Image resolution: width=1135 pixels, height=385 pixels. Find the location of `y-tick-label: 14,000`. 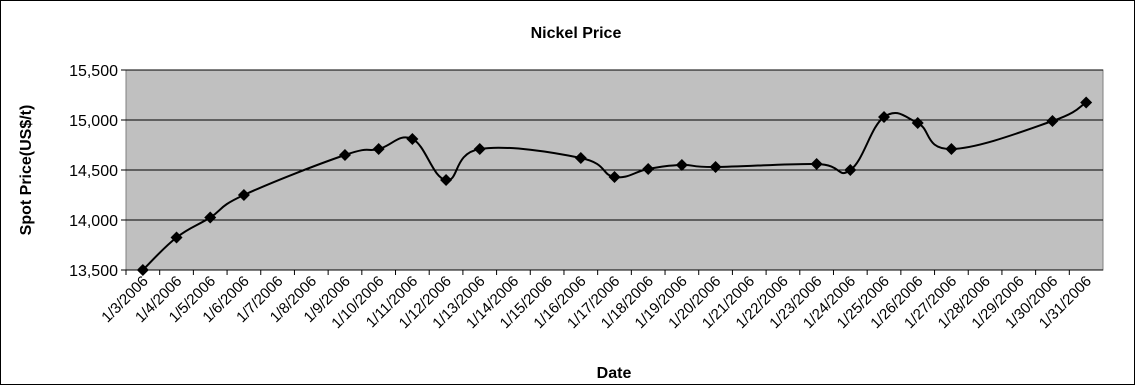

y-tick-label: 14,000 is located at coordinates (93, 221).